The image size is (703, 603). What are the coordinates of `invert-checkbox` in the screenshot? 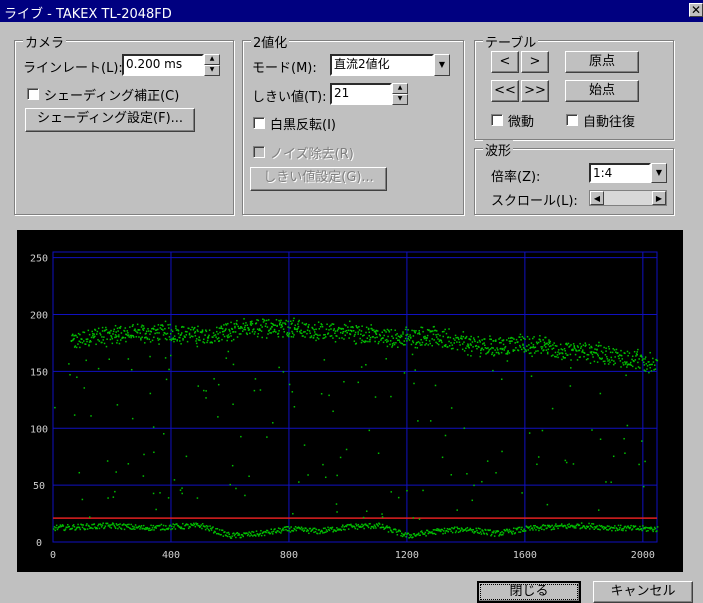 It's located at (259, 123).